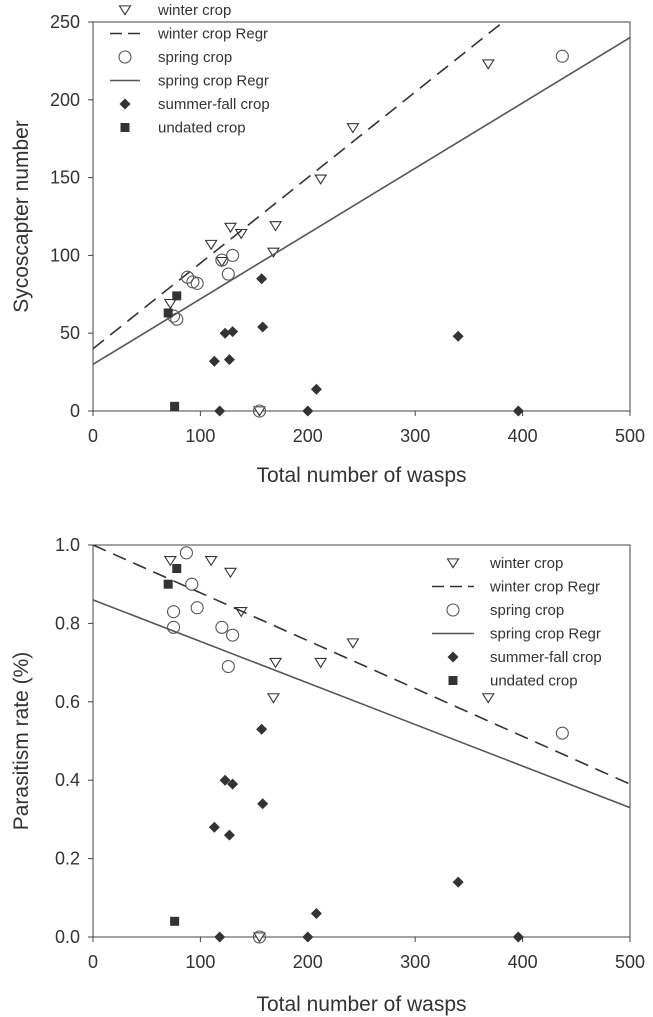 Image resolution: width=653 pixels, height=1017 pixels. Describe the element at coordinates (67, 780) in the screenshot. I see `y-tick-label: 0.4` at that location.